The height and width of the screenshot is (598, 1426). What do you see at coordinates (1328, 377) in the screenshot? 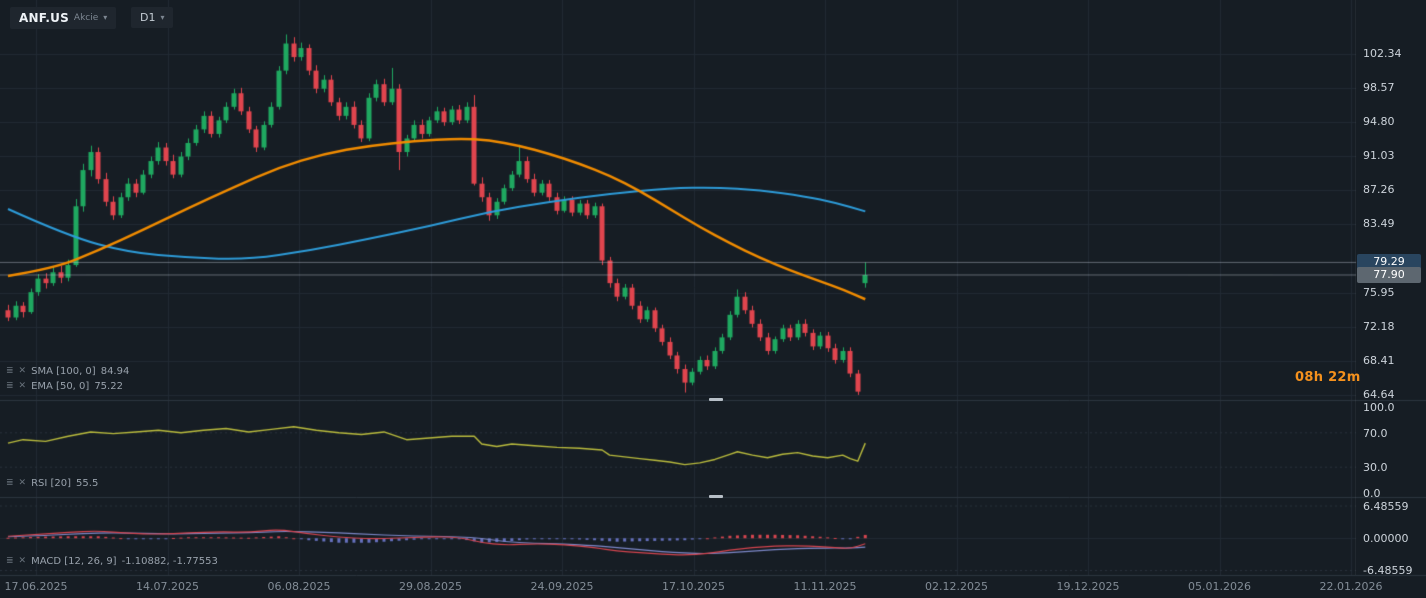
I see `candle-countdown: 08h 22m` at bounding box center [1328, 377].